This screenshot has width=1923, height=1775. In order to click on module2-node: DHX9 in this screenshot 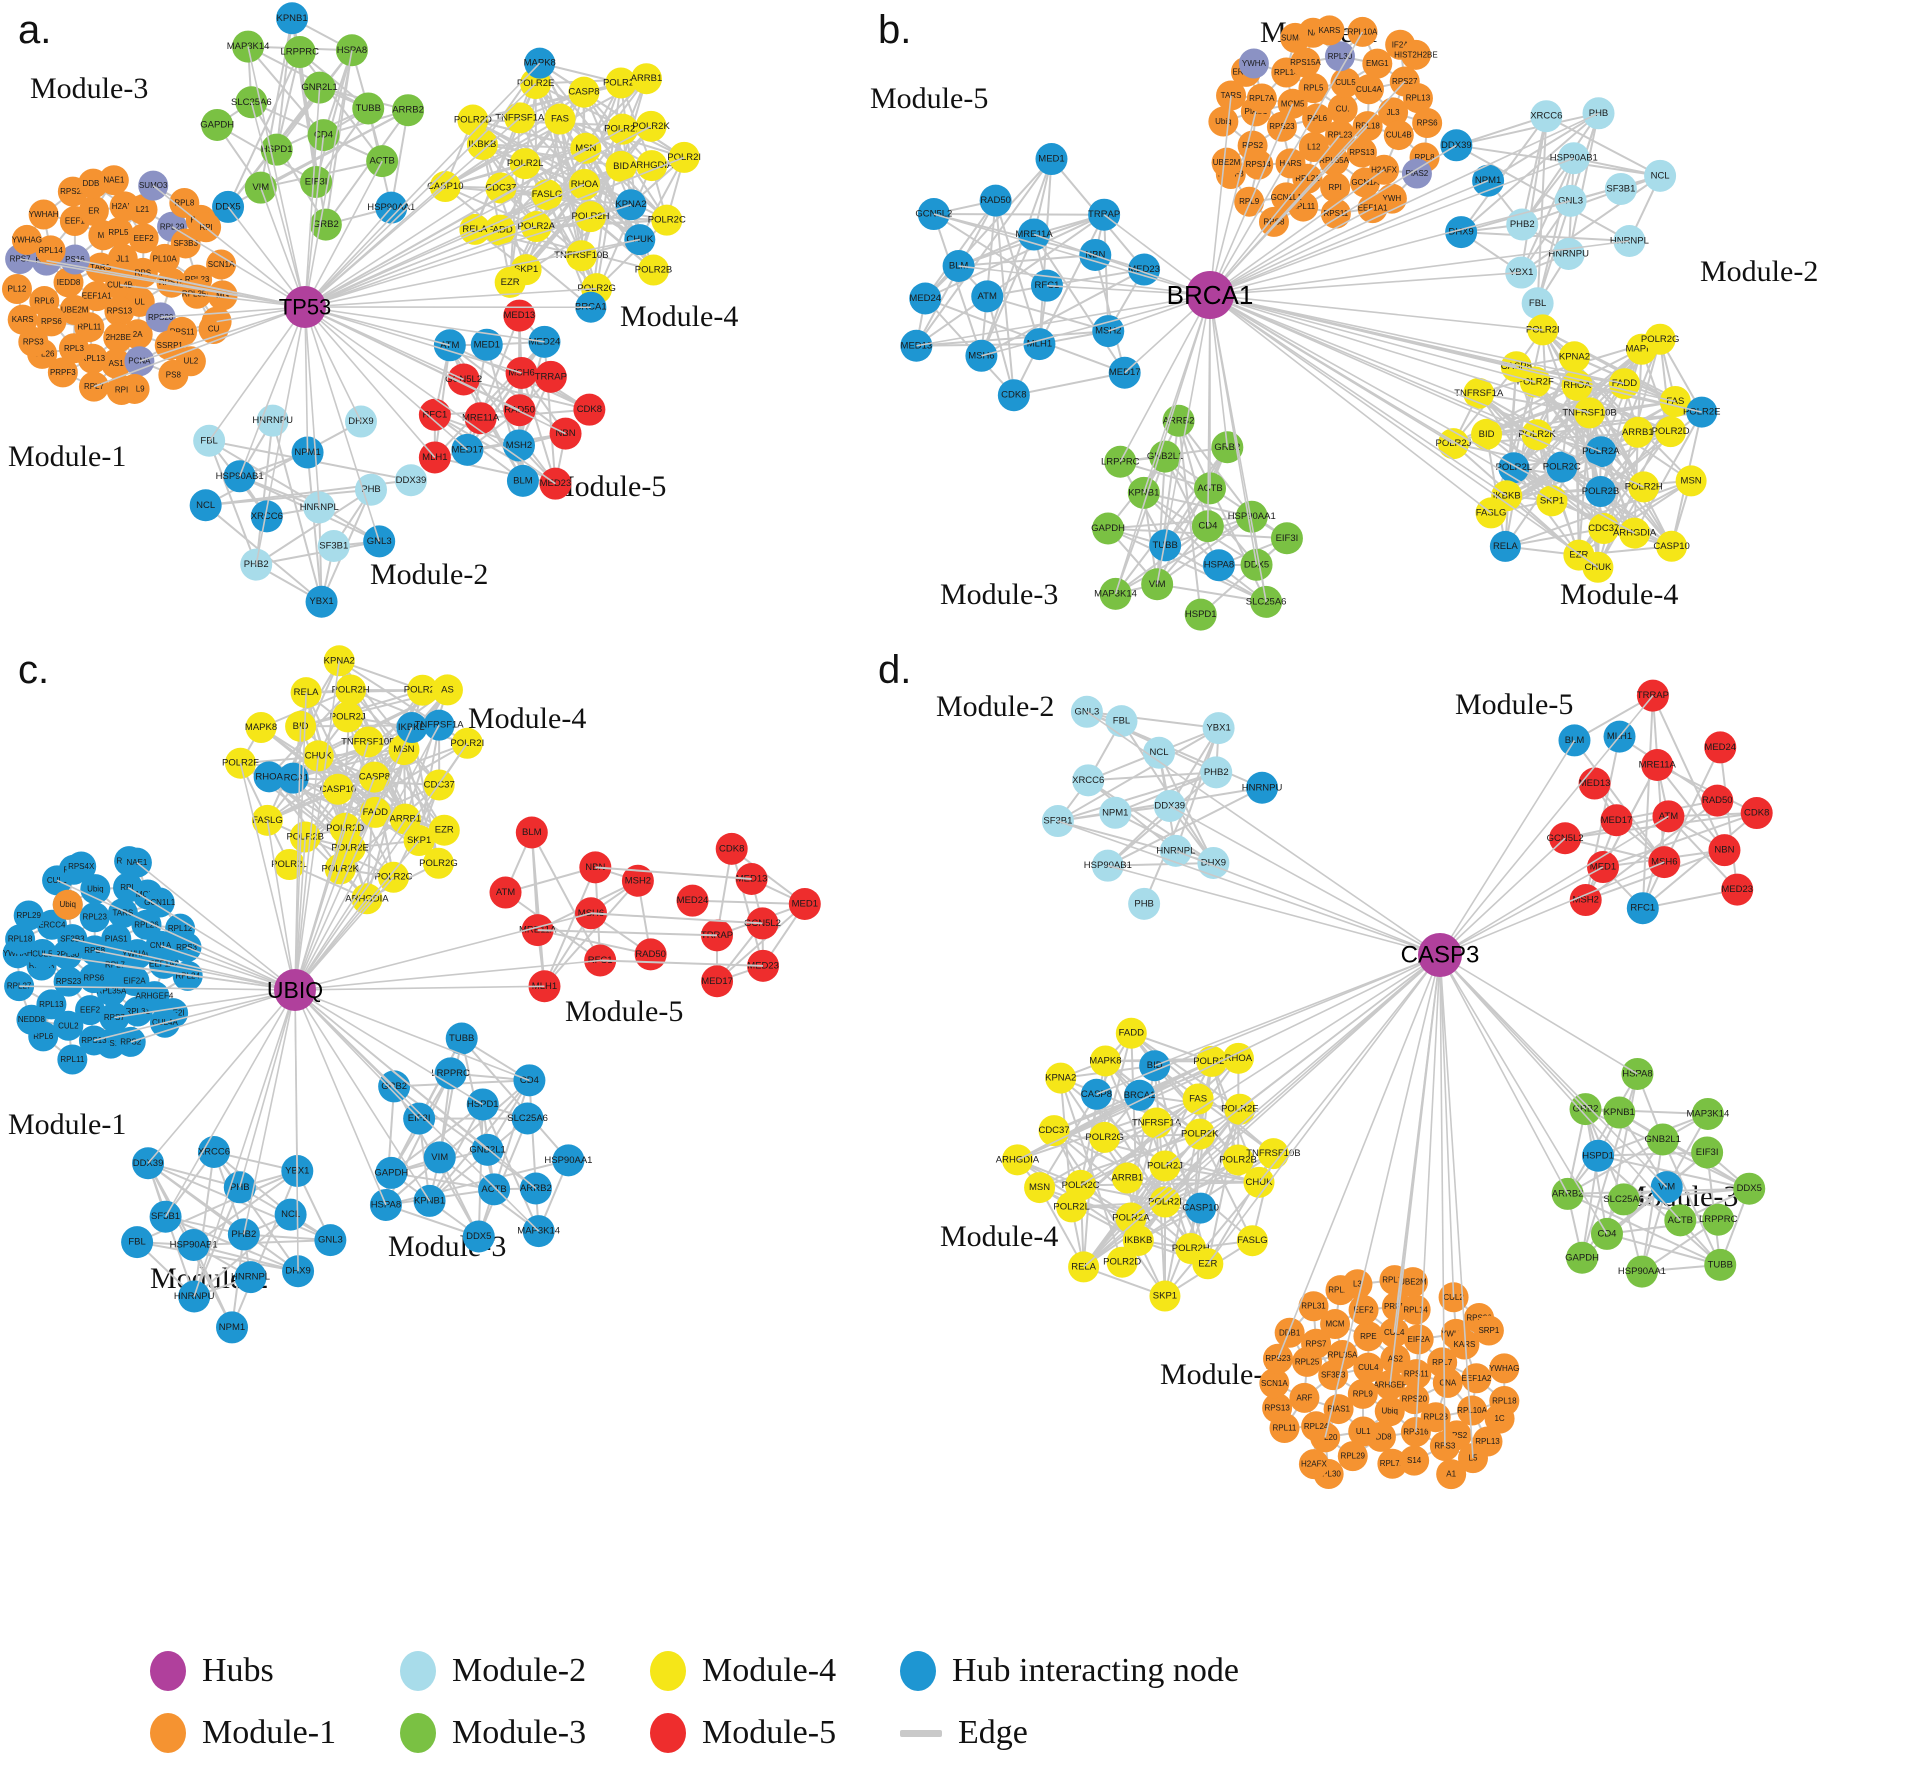, I will do `click(1213, 862)`.